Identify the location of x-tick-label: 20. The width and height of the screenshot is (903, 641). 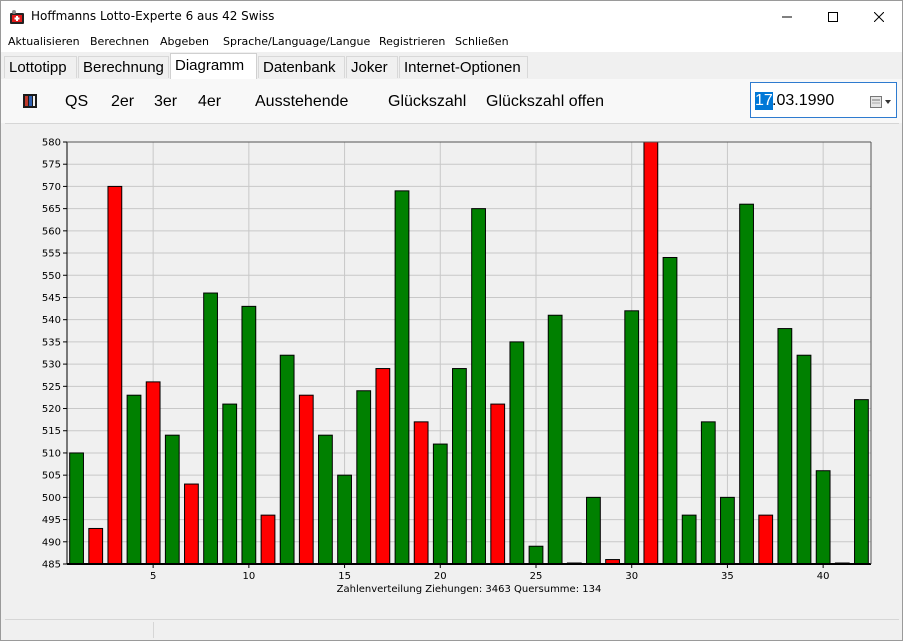
(440, 576).